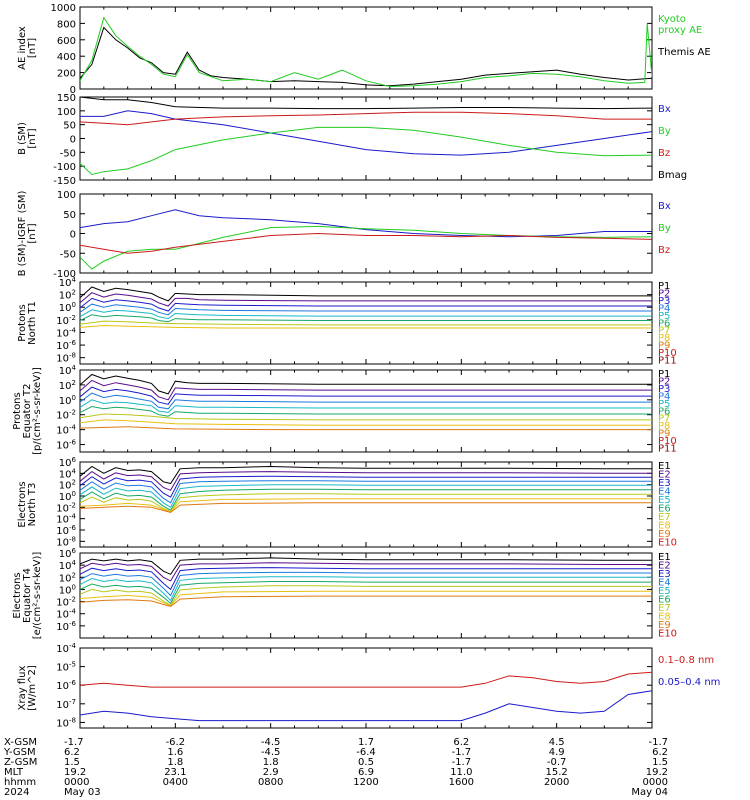 The image size is (750, 800). I want to click on series-line-e1, so click(366, 475).